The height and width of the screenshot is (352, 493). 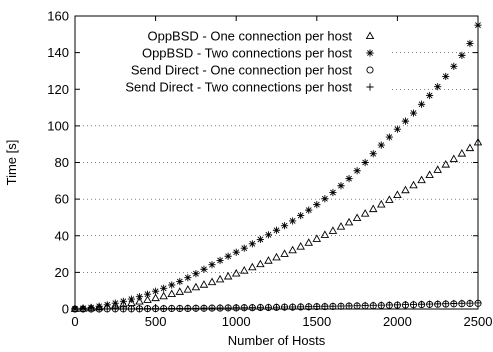 What do you see at coordinates (478, 321) in the screenshot?
I see `x-tick-label: 2500` at bounding box center [478, 321].